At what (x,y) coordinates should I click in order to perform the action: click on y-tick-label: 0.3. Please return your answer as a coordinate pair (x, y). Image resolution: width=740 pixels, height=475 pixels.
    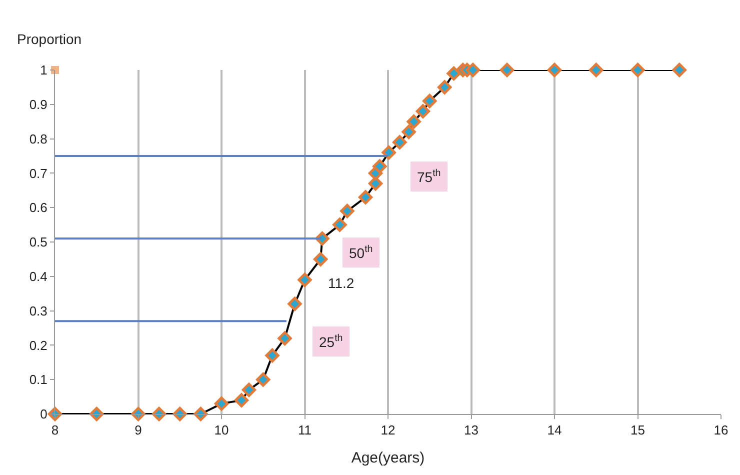
    Looking at the image, I should click on (38, 310).